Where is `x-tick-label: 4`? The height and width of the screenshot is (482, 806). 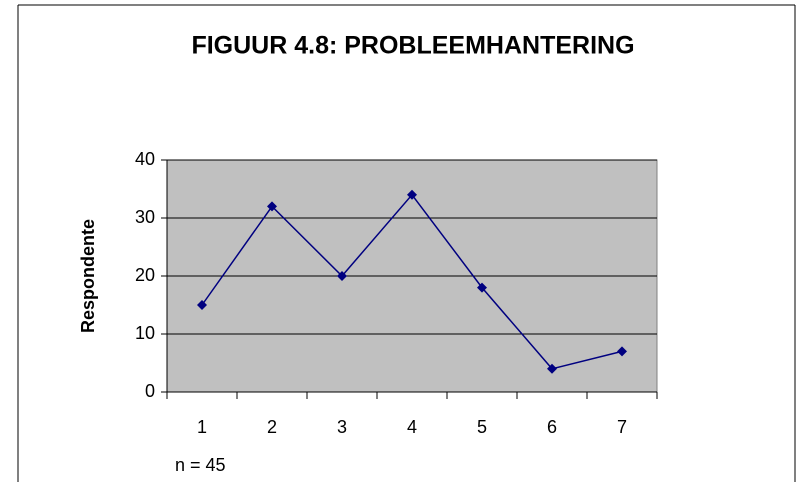 x-tick-label: 4 is located at coordinates (412, 427).